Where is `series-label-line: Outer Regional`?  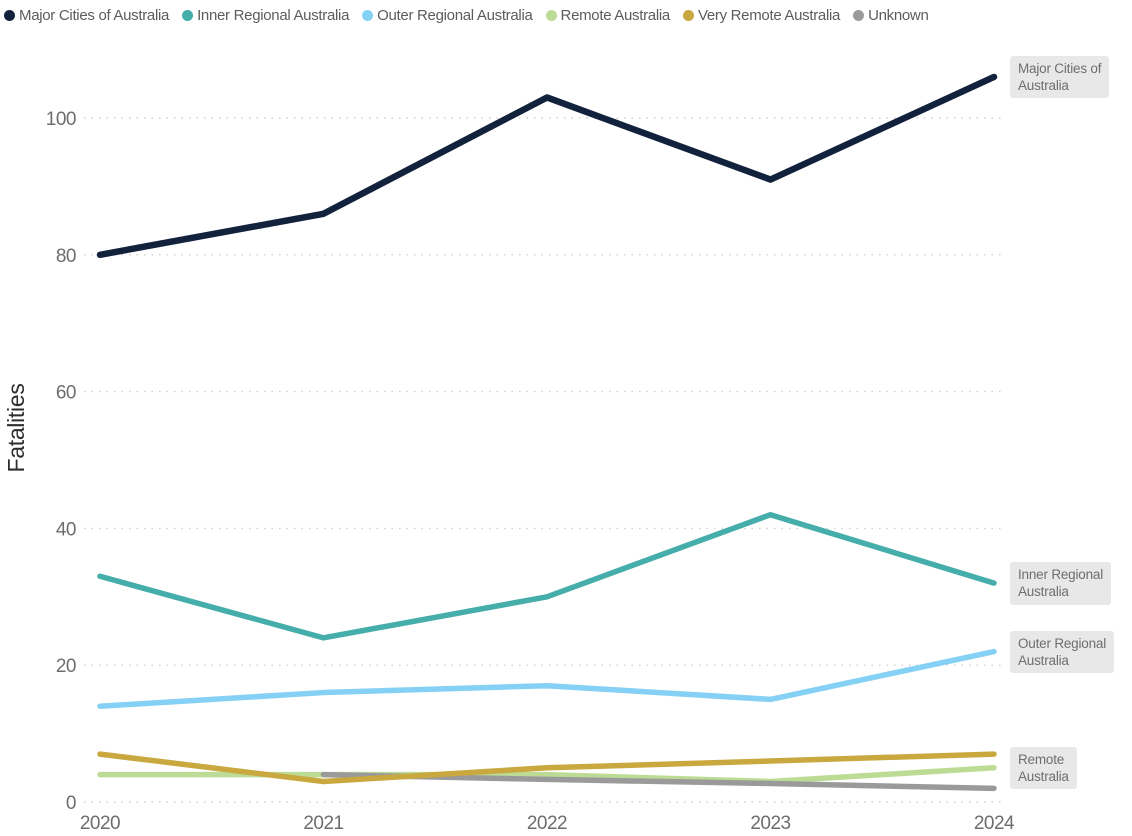
series-label-line: Outer Regional is located at coordinates (1062, 643).